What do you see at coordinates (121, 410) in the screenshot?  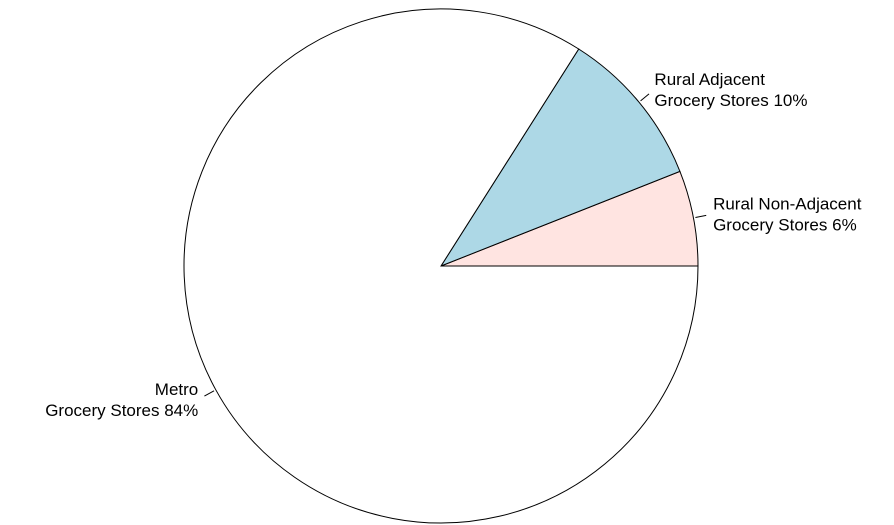 I see `pie-label-2-line-1: Grocery Stores 84%` at bounding box center [121, 410].